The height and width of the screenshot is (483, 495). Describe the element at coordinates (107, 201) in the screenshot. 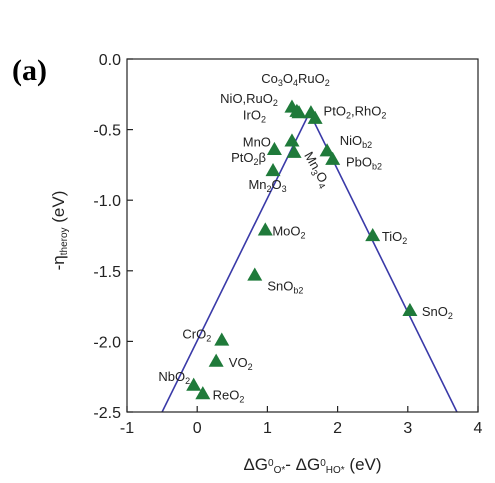

I see `y-tick-label: -1.0` at that location.